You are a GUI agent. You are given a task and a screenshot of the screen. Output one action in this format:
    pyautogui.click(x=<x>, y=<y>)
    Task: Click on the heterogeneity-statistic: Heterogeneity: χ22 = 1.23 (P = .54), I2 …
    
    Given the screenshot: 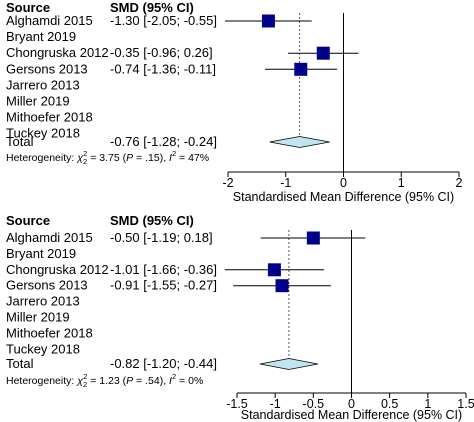 What is the action you would take?
    pyautogui.click(x=104, y=380)
    